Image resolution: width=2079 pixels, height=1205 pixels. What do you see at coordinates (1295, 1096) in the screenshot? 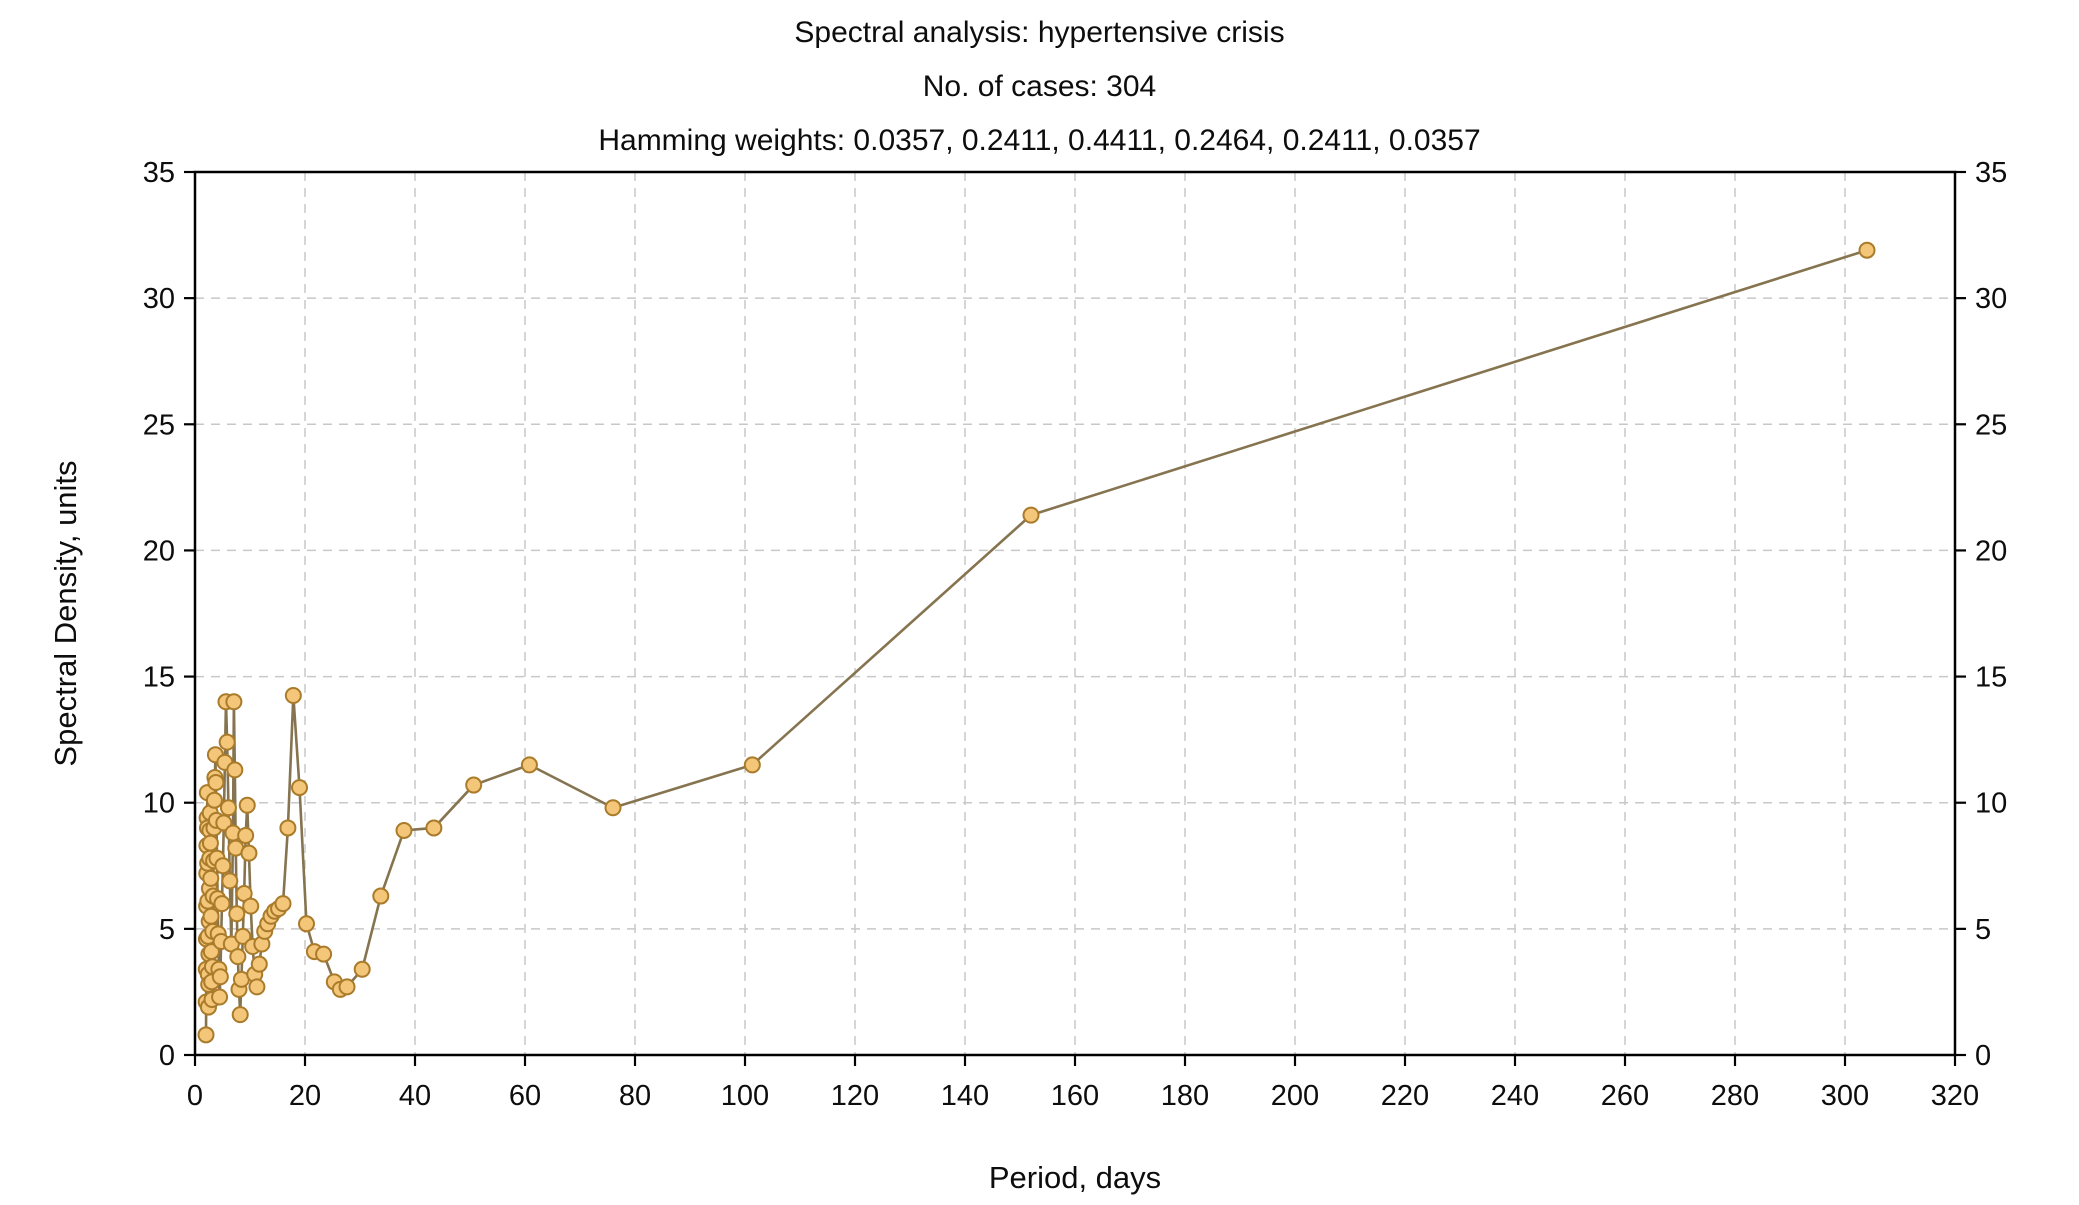
I see `x-tick-label: 200` at bounding box center [1295, 1096].